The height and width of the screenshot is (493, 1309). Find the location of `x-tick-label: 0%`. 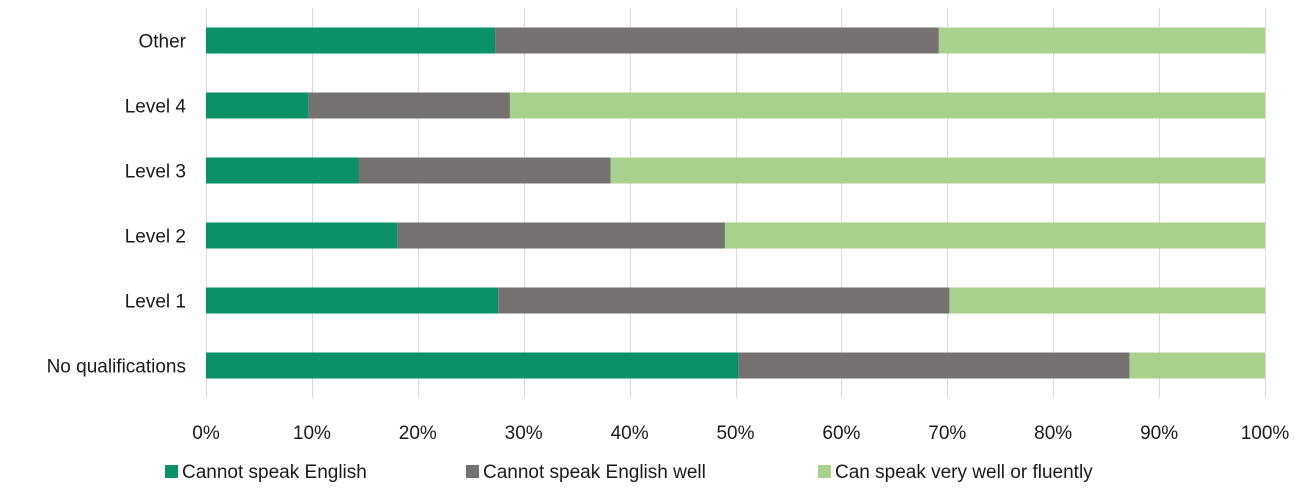

x-tick-label: 0% is located at coordinates (206, 433).